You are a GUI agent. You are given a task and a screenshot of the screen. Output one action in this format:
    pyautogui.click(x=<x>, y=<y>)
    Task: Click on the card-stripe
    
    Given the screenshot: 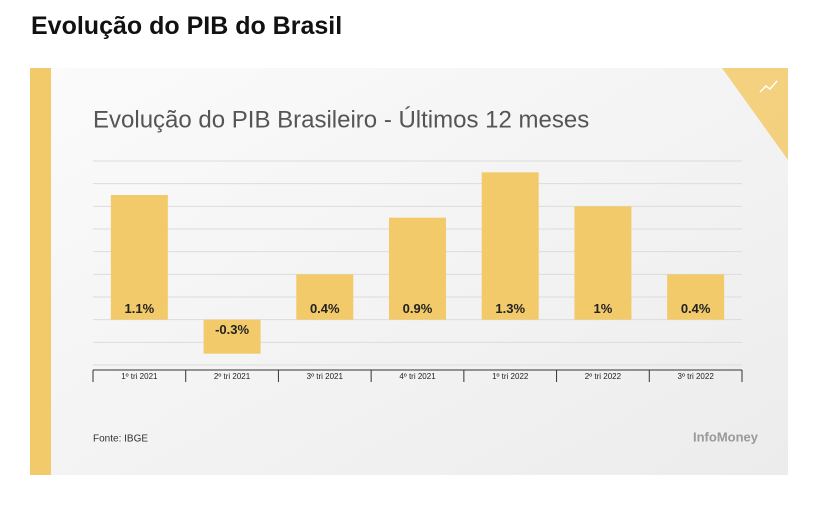 What is the action you would take?
    pyautogui.click(x=40, y=271)
    